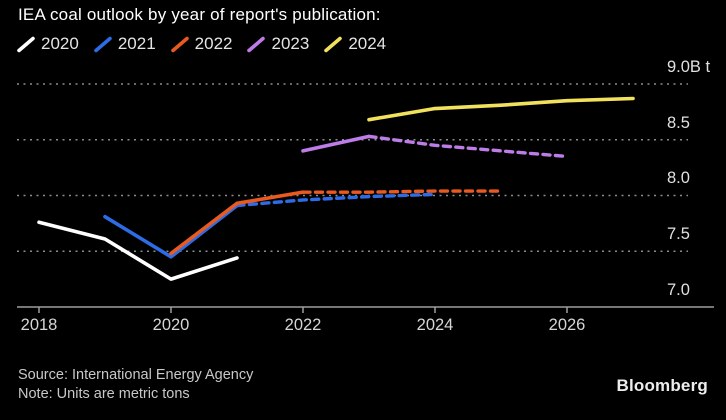  I want to click on legend-item-2022: 2022, so click(201, 44).